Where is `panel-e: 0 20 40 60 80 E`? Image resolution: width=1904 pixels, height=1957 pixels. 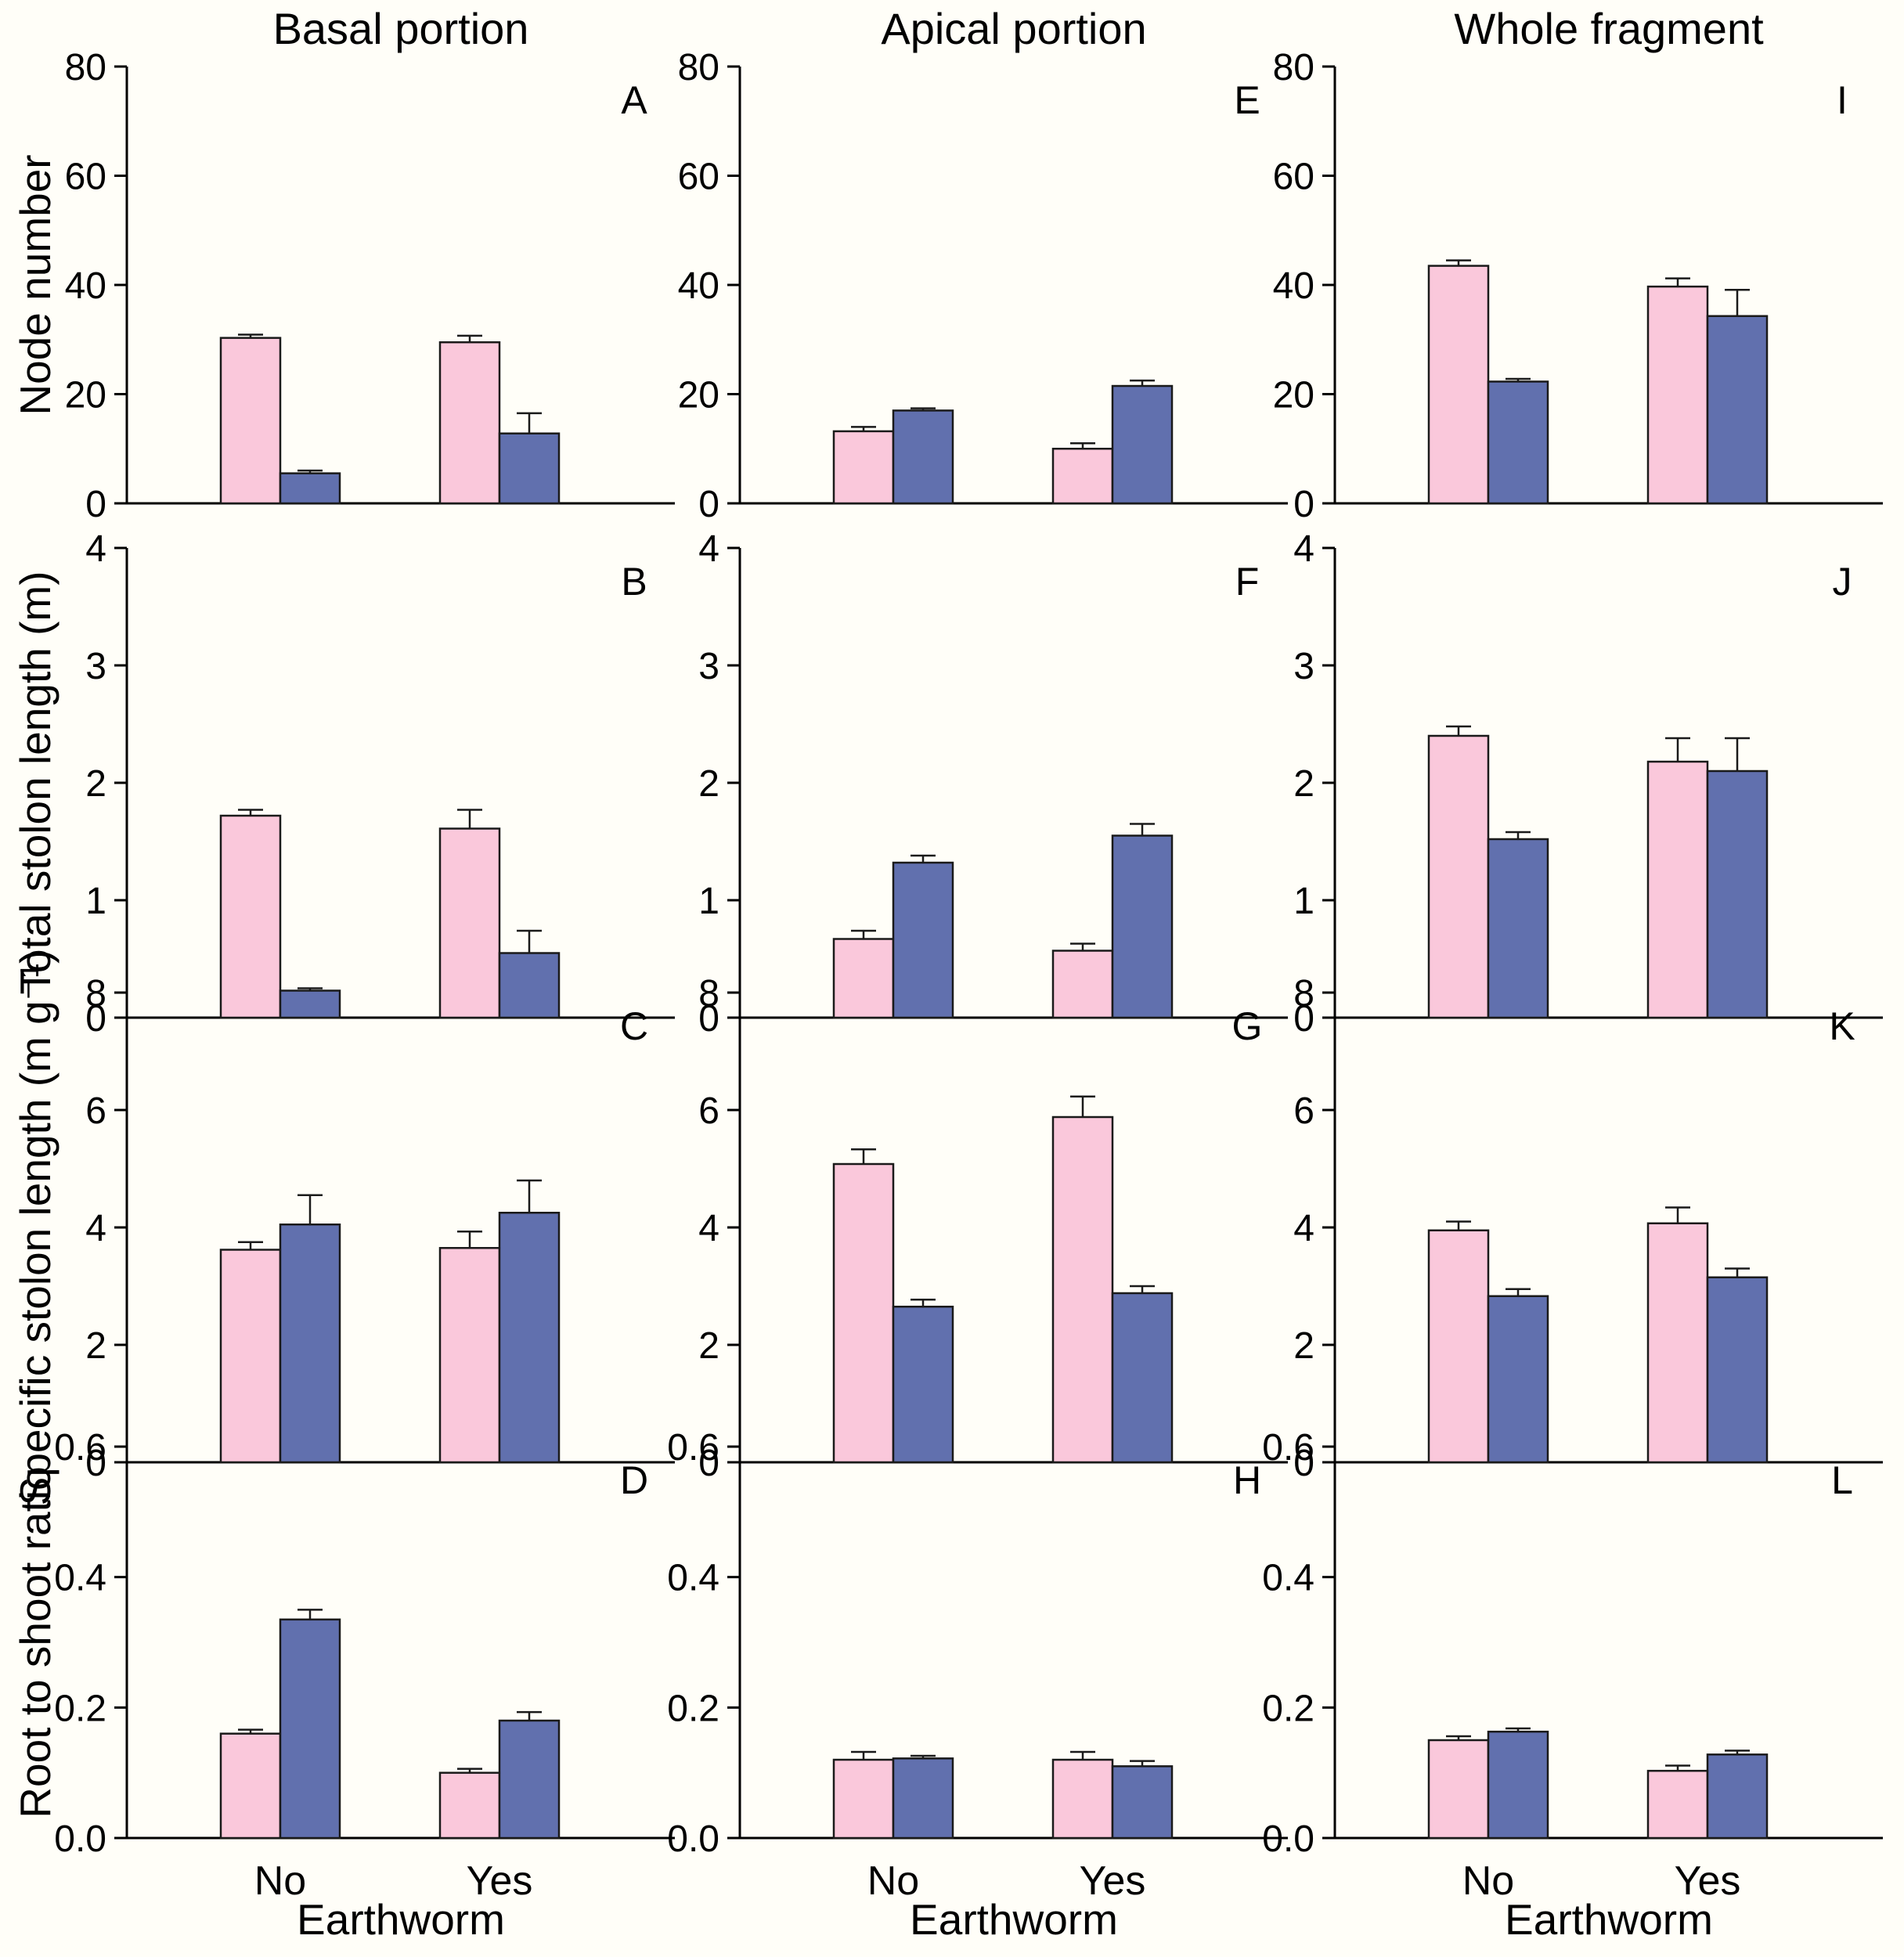
panel-e: 0 20 40 60 80 E is located at coordinates (983, 286).